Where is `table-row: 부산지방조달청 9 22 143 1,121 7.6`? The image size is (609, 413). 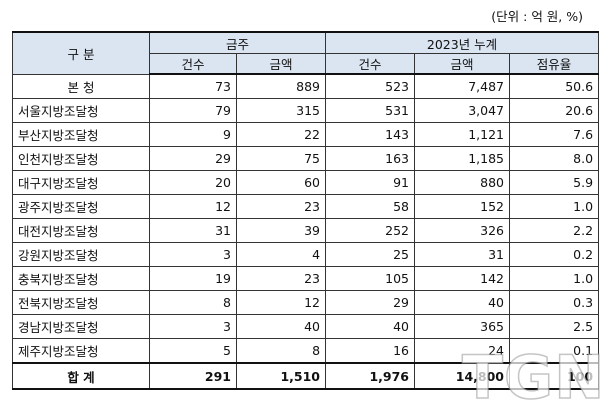
table-row: 부산지방조달청 9 22 143 1,121 7.6 is located at coordinates (306, 134).